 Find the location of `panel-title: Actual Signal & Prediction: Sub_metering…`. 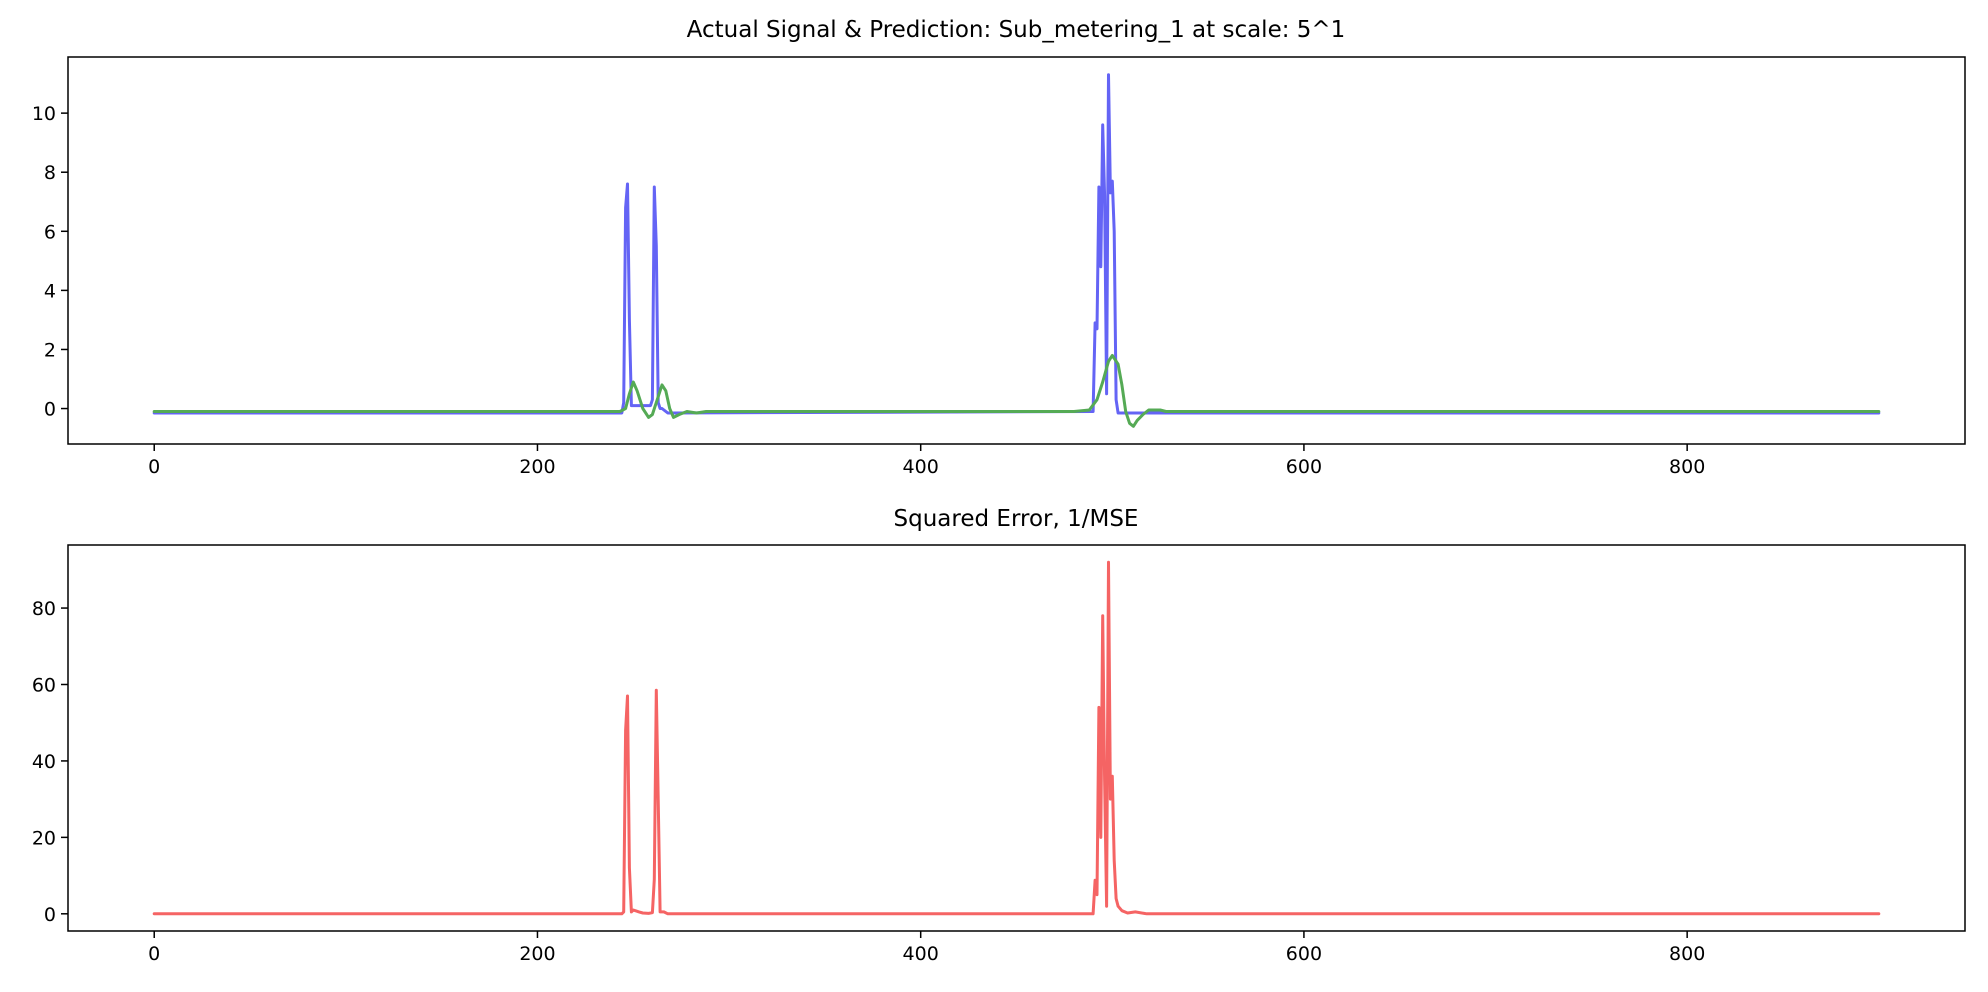

panel-title: Actual Signal & Prediction: Sub_metering… is located at coordinates (1016, 30).